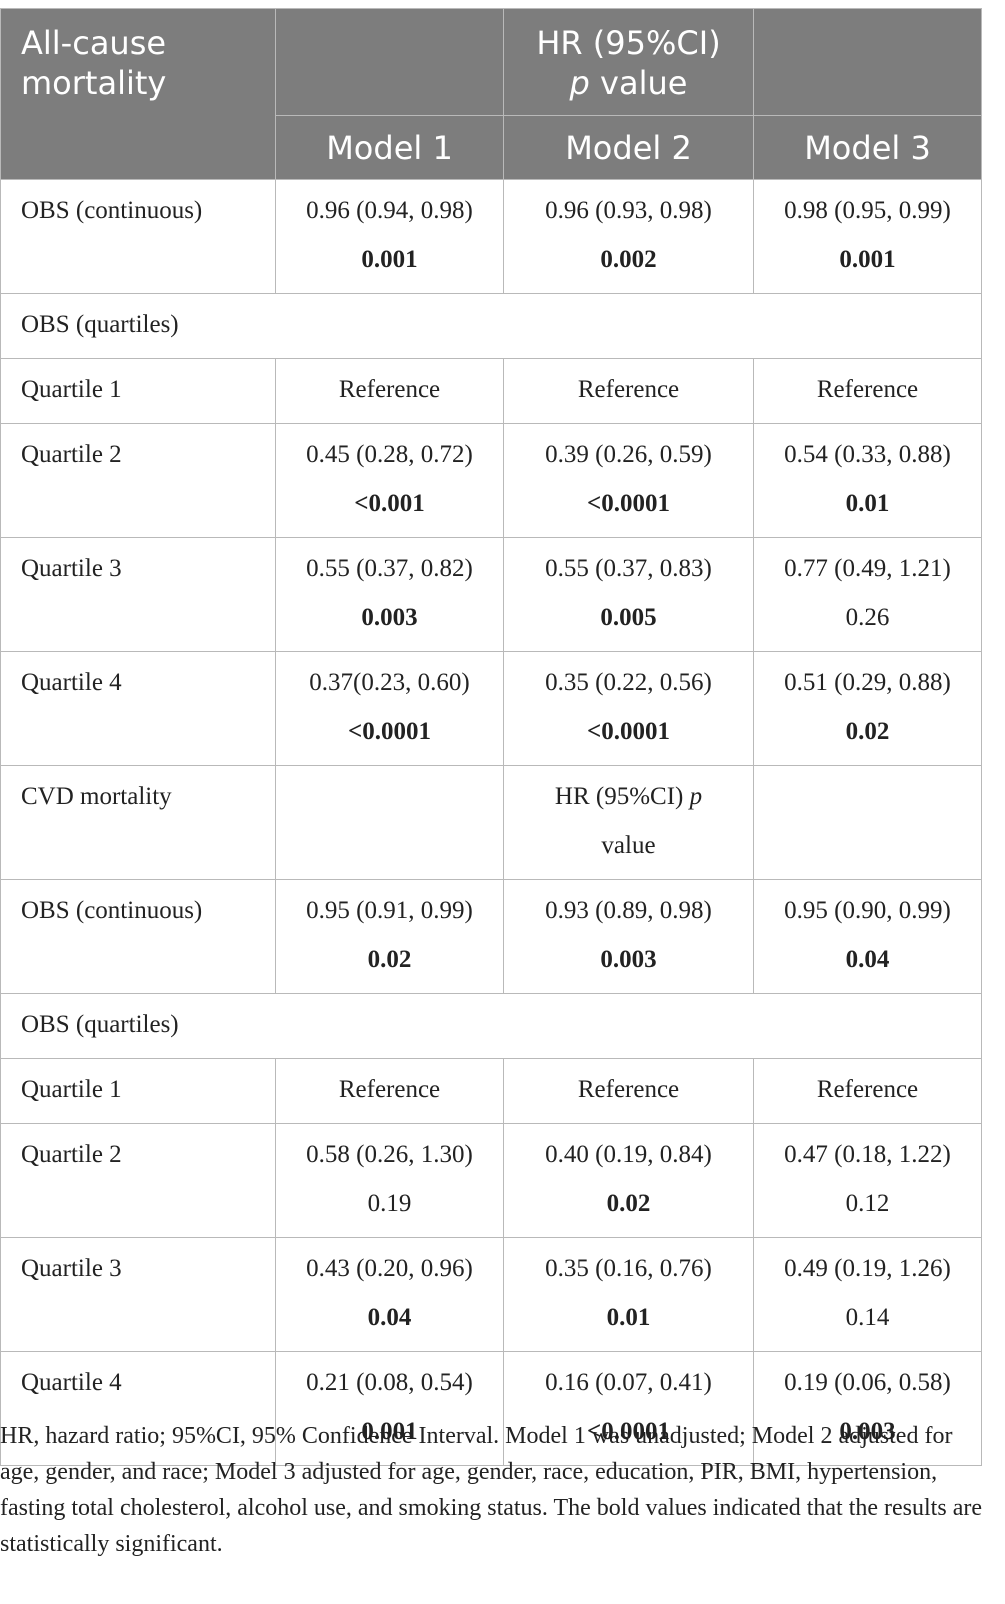  Describe the element at coordinates (628, 594) in the screenshot. I see `model-2-cell: 0.55 (0.37, 0.83) 0.005` at that location.